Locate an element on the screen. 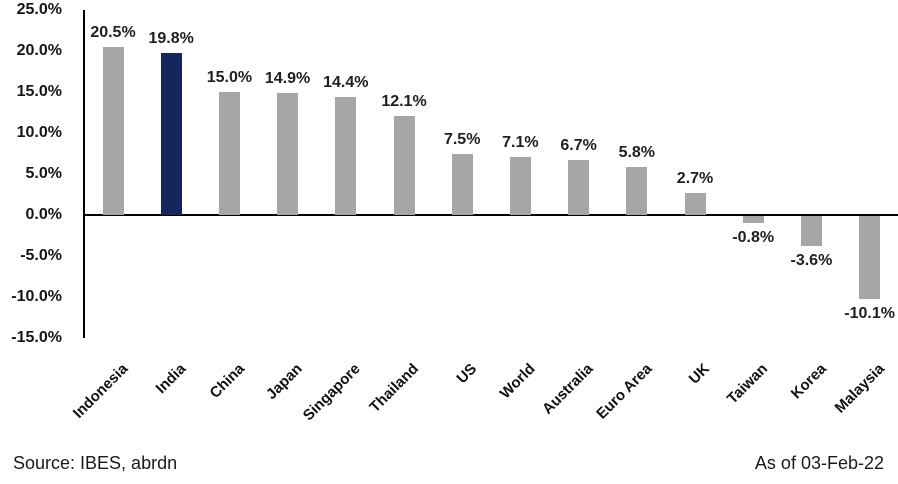  bar-china is located at coordinates (229, 153).